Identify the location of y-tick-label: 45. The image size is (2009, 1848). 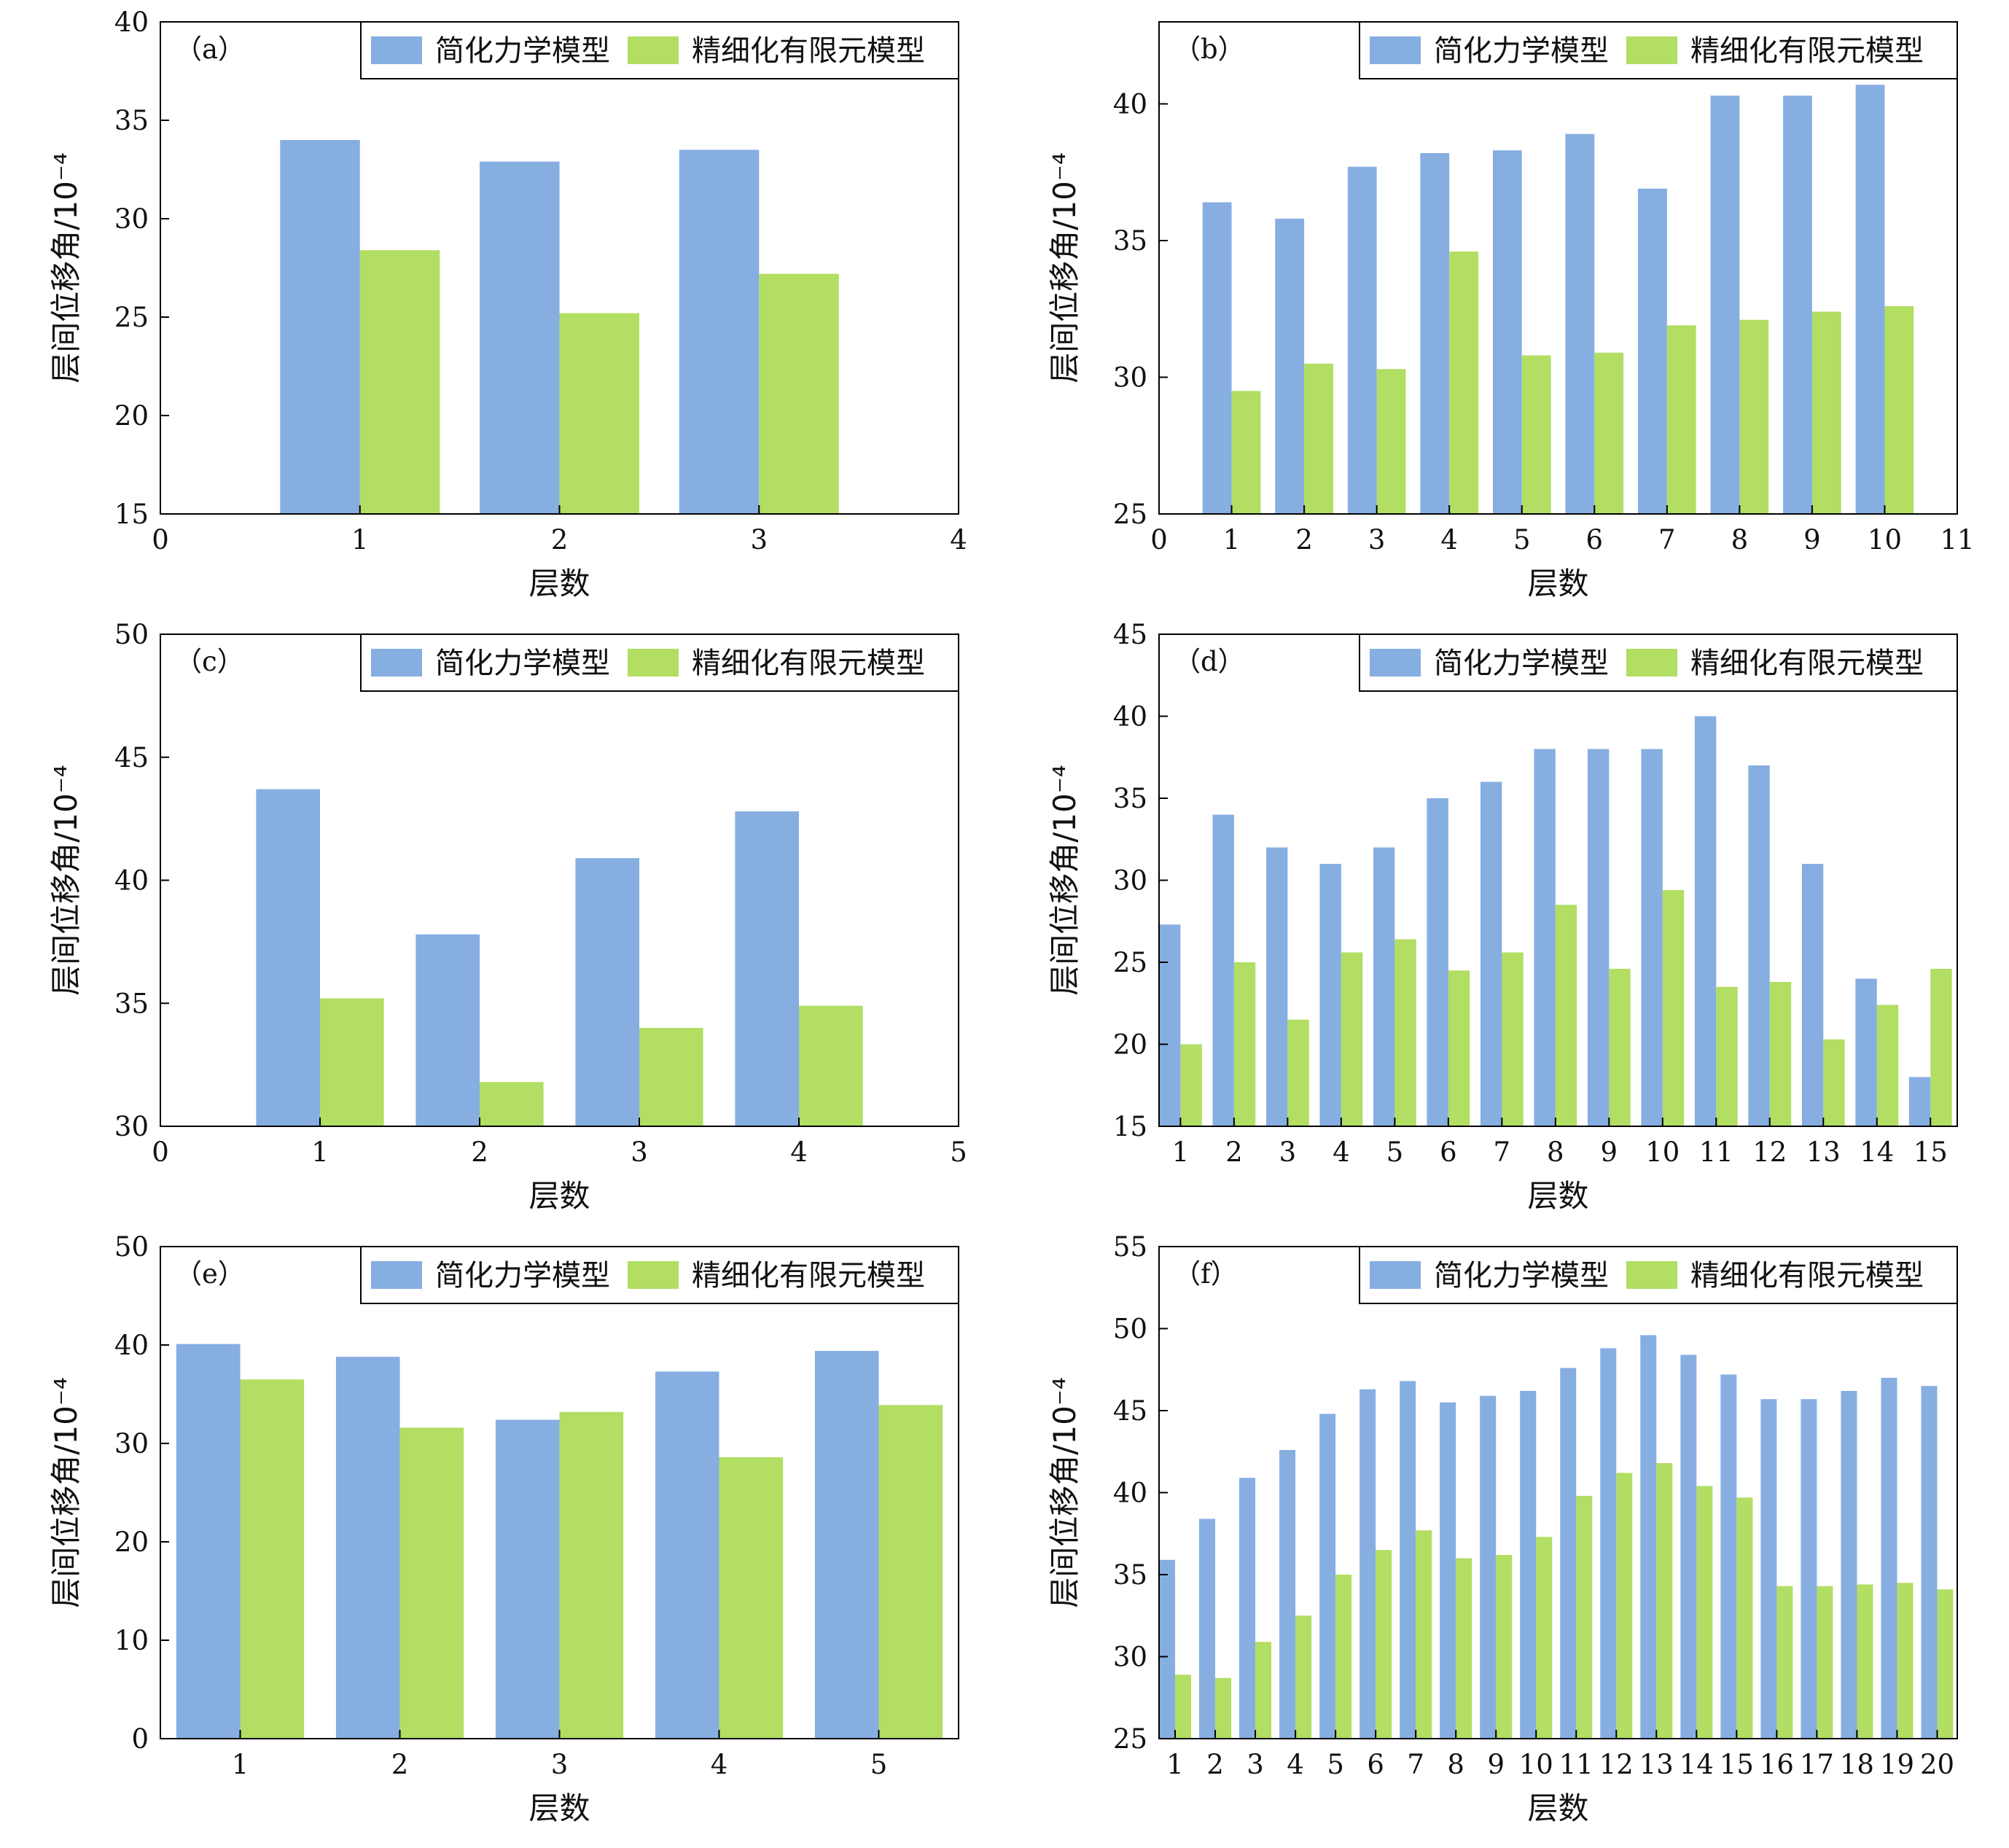
(1130, 1411).